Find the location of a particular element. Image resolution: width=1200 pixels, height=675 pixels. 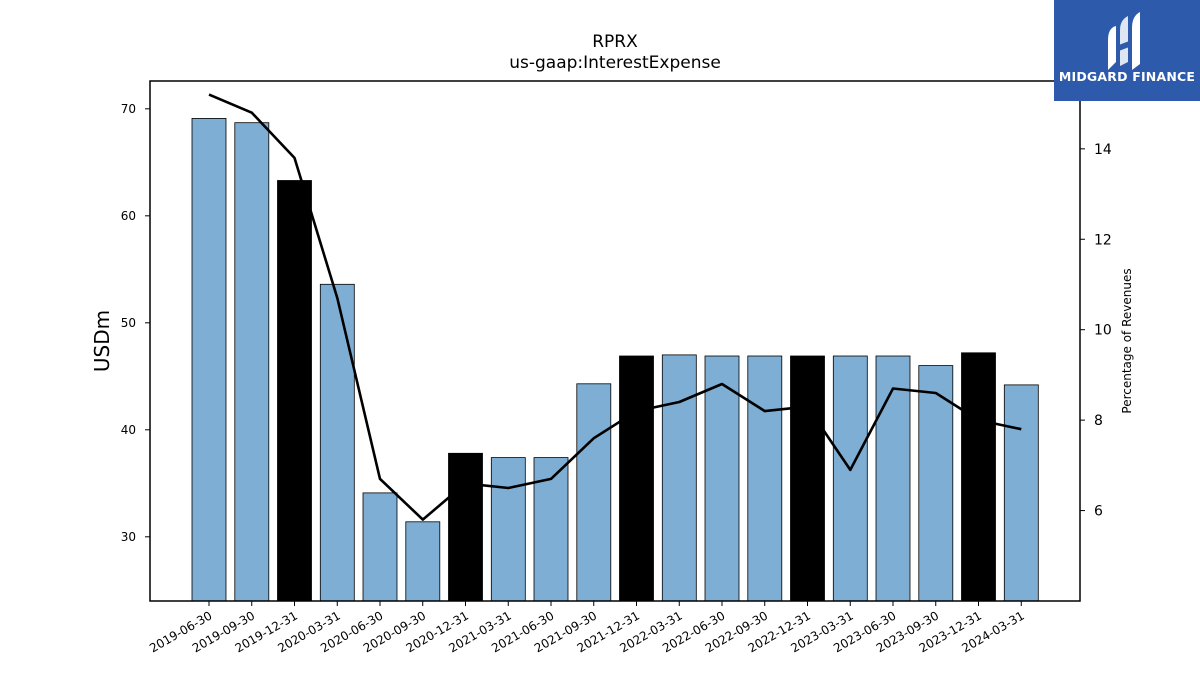

logo-badge: MIDGARD FINANCE is located at coordinates (1127, 50).